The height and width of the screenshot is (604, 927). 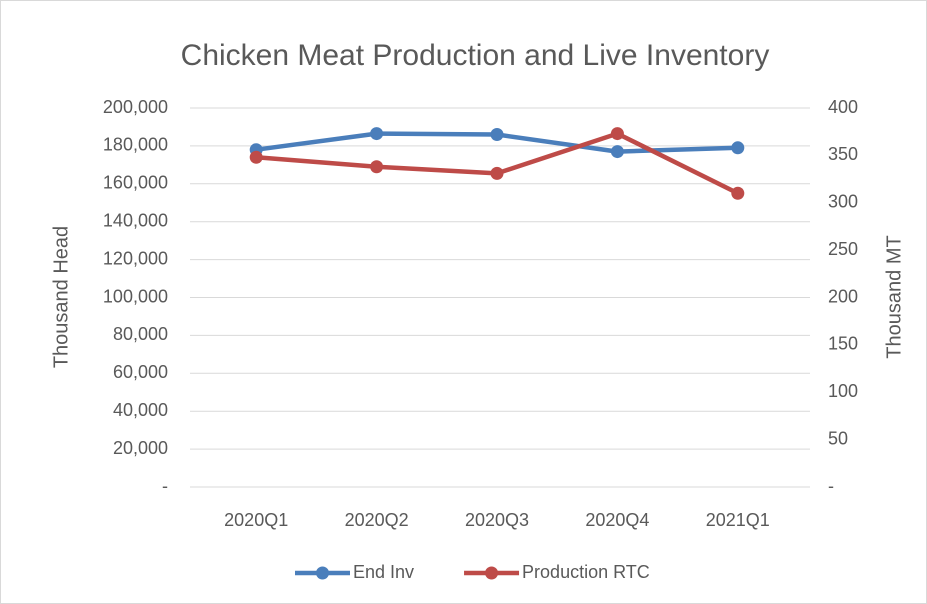 I want to click on y2-axis-title: Thousand MT, so click(x=894, y=296).